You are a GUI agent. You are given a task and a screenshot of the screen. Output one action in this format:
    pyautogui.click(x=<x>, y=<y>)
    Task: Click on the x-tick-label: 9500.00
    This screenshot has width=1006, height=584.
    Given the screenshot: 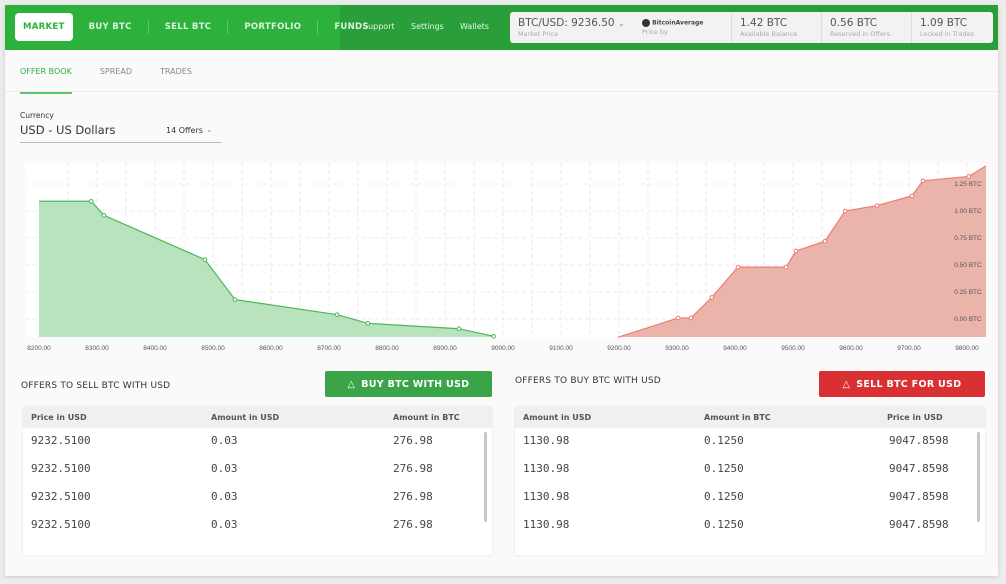 What is the action you would take?
    pyautogui.click(x=793, y=348)
    